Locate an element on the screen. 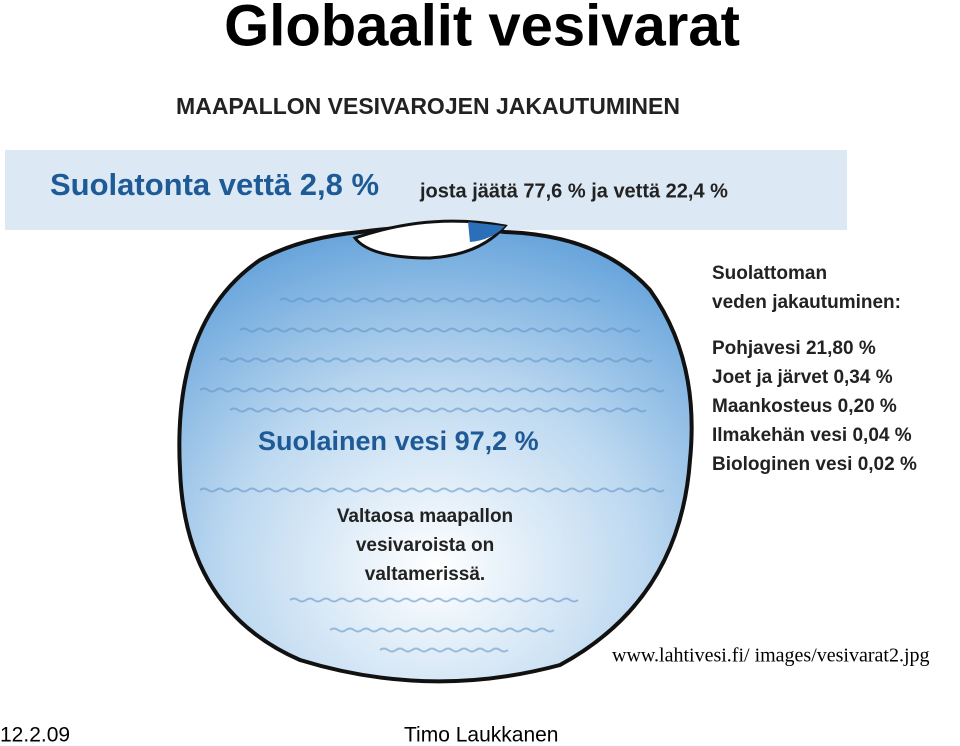 The width and height of the screenshot is (960, 746). breakdown-item: Biologinen vesi 0,02 % is located at coordinates (814, 464).